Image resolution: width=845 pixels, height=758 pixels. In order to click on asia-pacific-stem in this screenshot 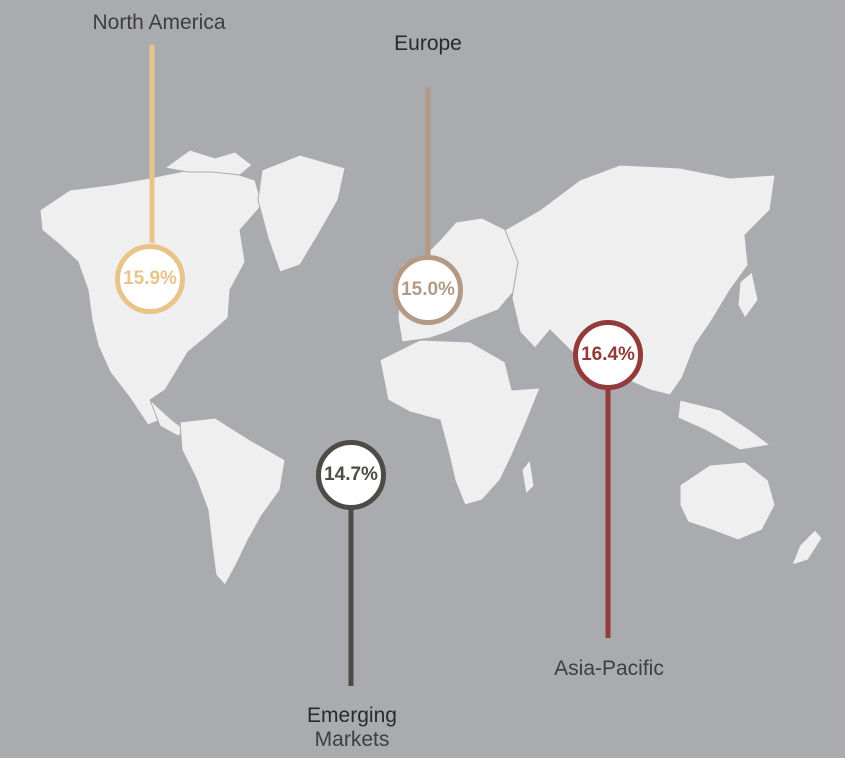, I will do `click(608, 513)`.